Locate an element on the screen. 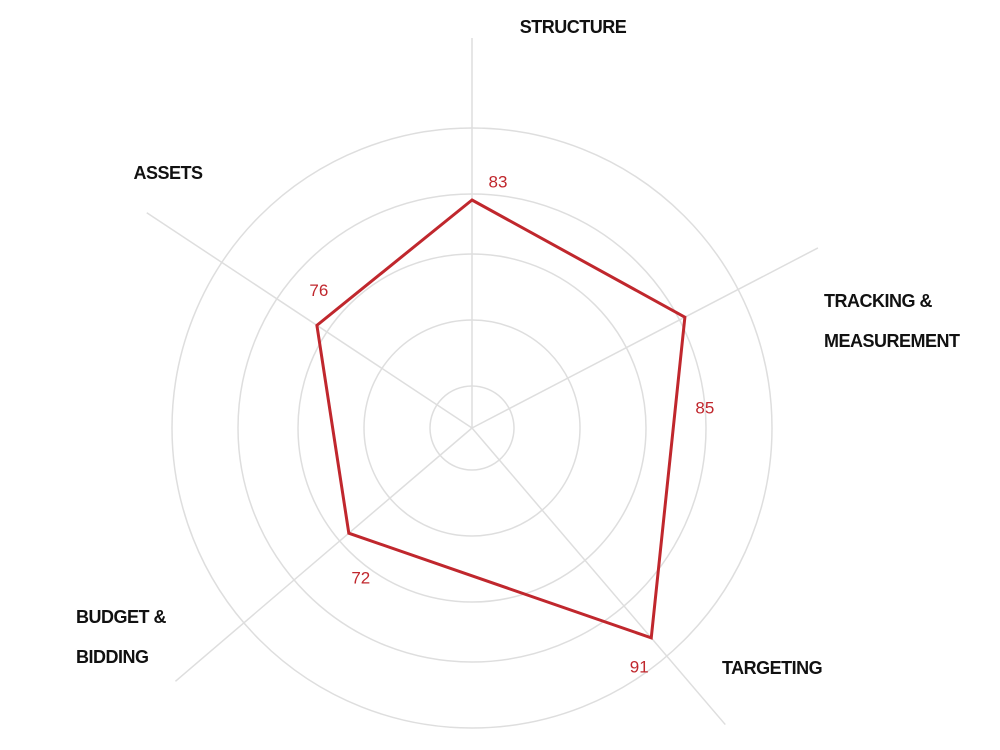  axis-label: TRACKING & MEASUREMENT is located at coordinates (892, 321).